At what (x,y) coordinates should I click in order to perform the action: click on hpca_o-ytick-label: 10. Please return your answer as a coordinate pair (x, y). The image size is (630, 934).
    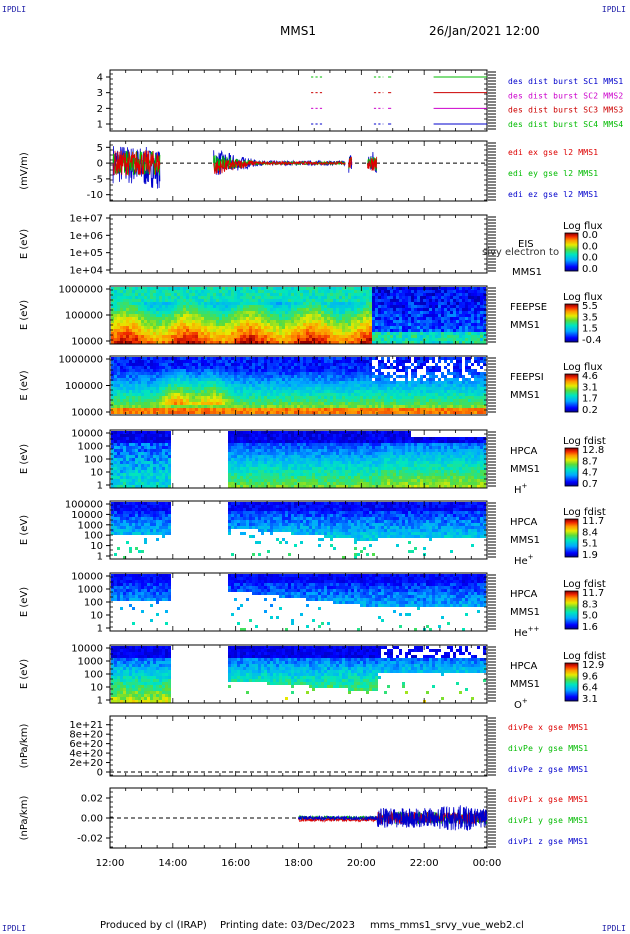
    Looking at the image, I should click on (96, 688).